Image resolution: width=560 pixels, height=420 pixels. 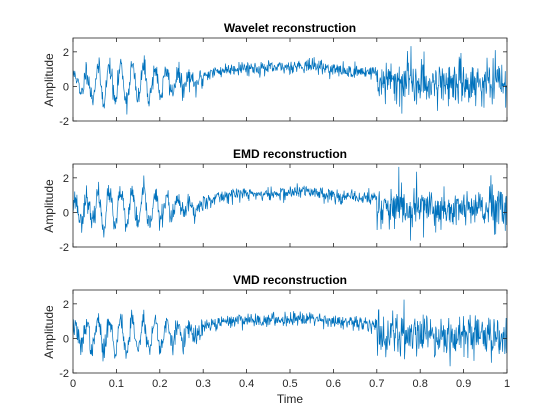 I want to click on subplot-title: EMD reconstruction, so click(x=290, y=154).